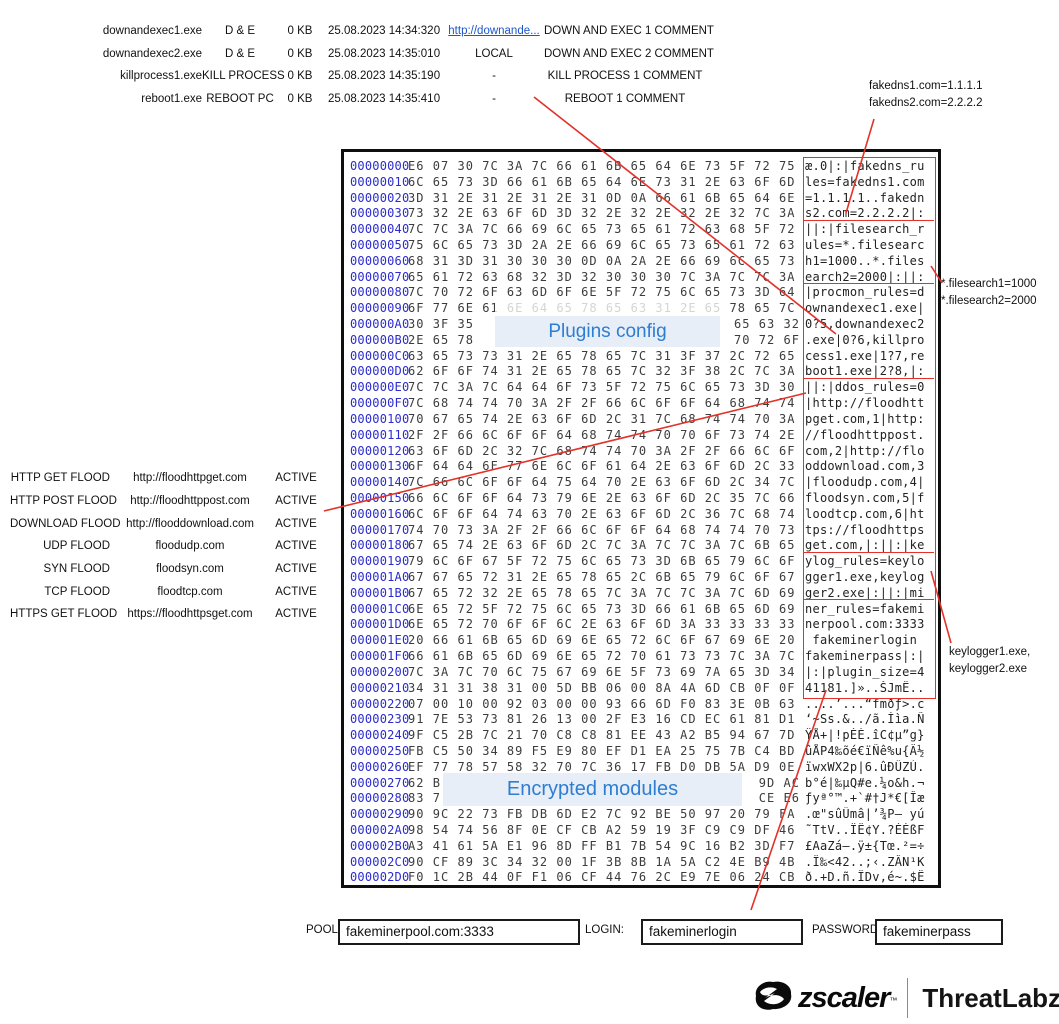  What do you see at coordinates (625, 76) in the screenshot?
I see `command-comment: KILL PROCESS 1 COMMENT` at bounding box center [625, 76].